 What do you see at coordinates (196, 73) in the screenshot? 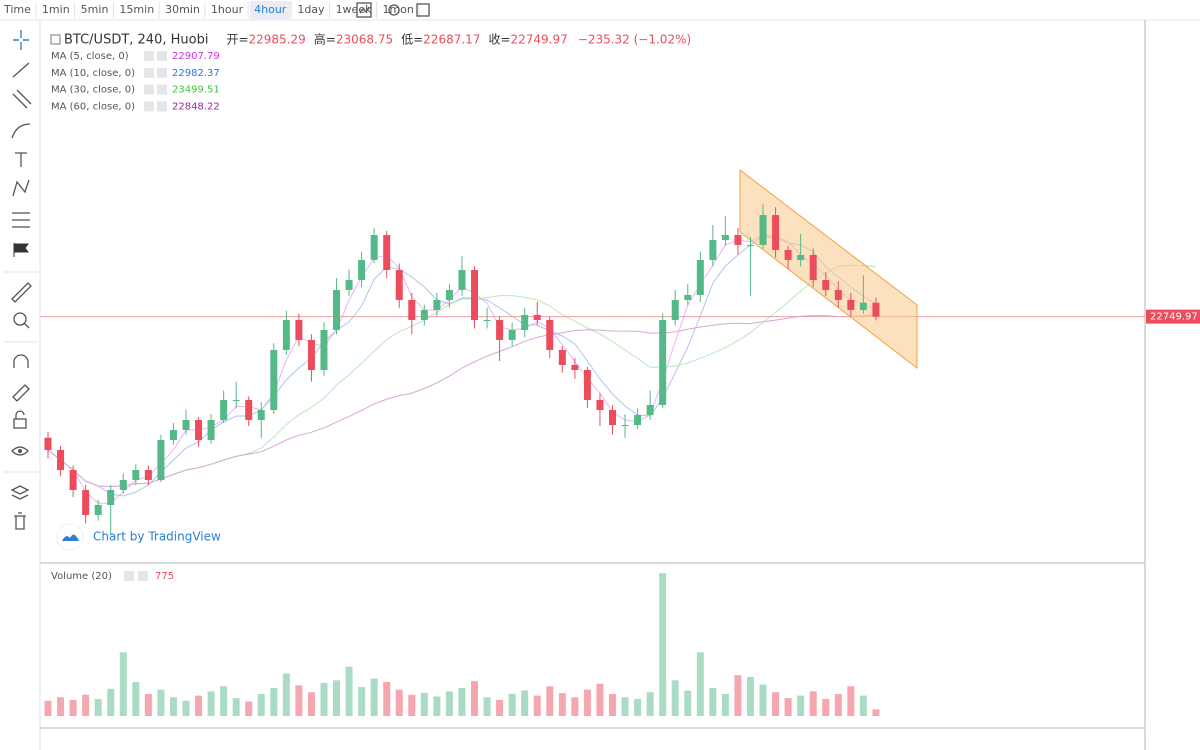
I see `ma-value: 22982.37` at bounding box center [196, 73].